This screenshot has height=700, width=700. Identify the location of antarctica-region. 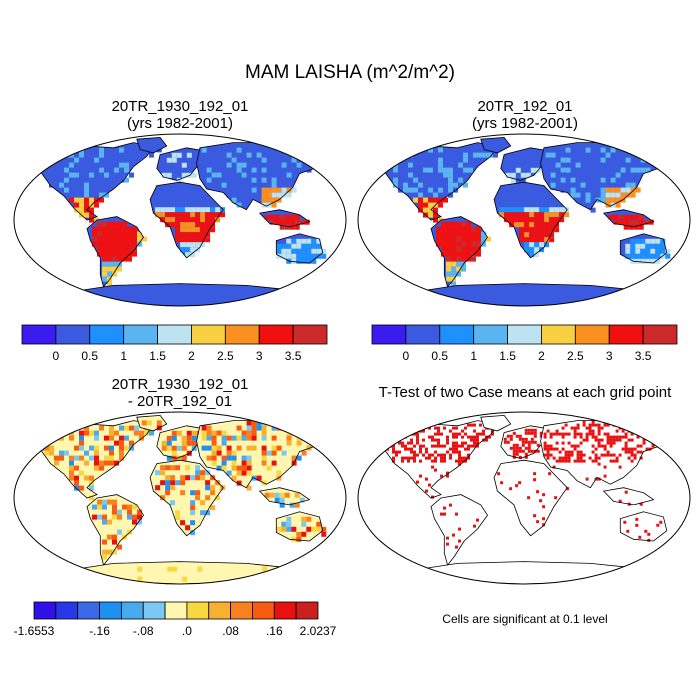
(185, 294).